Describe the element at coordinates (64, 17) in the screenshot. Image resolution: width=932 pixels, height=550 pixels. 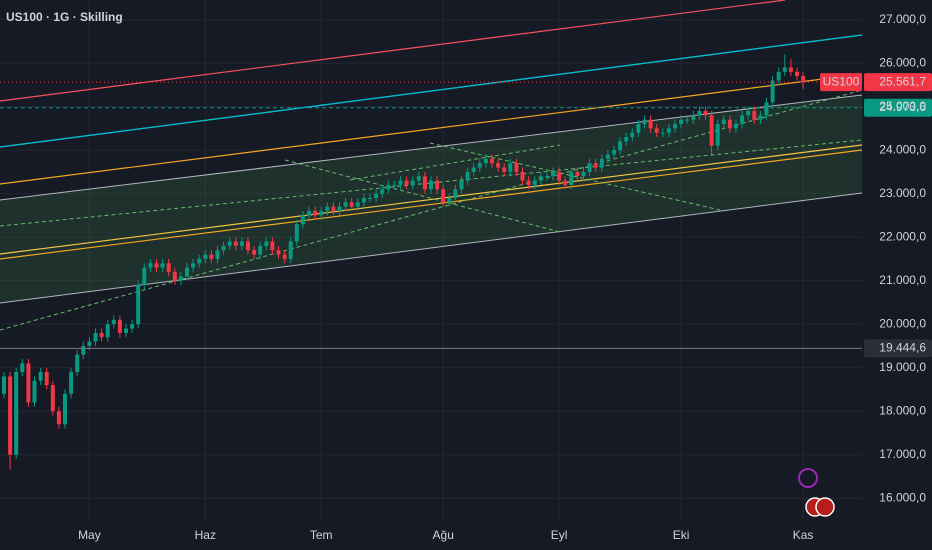
I see `chart-title: US100 · 1G · Skilling` at that location.